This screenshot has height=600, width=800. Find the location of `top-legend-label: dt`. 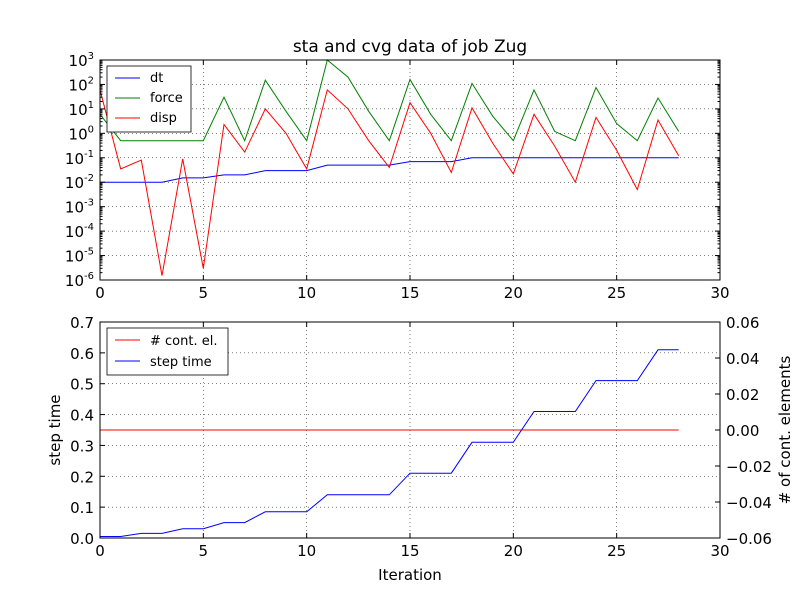

top-legend-label: dt is located at coordinates (156, 78).